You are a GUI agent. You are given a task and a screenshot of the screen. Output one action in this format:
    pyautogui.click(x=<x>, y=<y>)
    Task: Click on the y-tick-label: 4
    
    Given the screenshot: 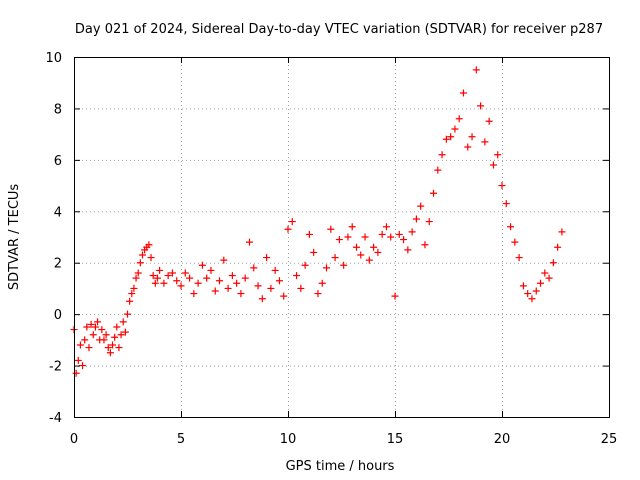 What is the action you would take?
    pyautogui.click(x=58, y=212)
    